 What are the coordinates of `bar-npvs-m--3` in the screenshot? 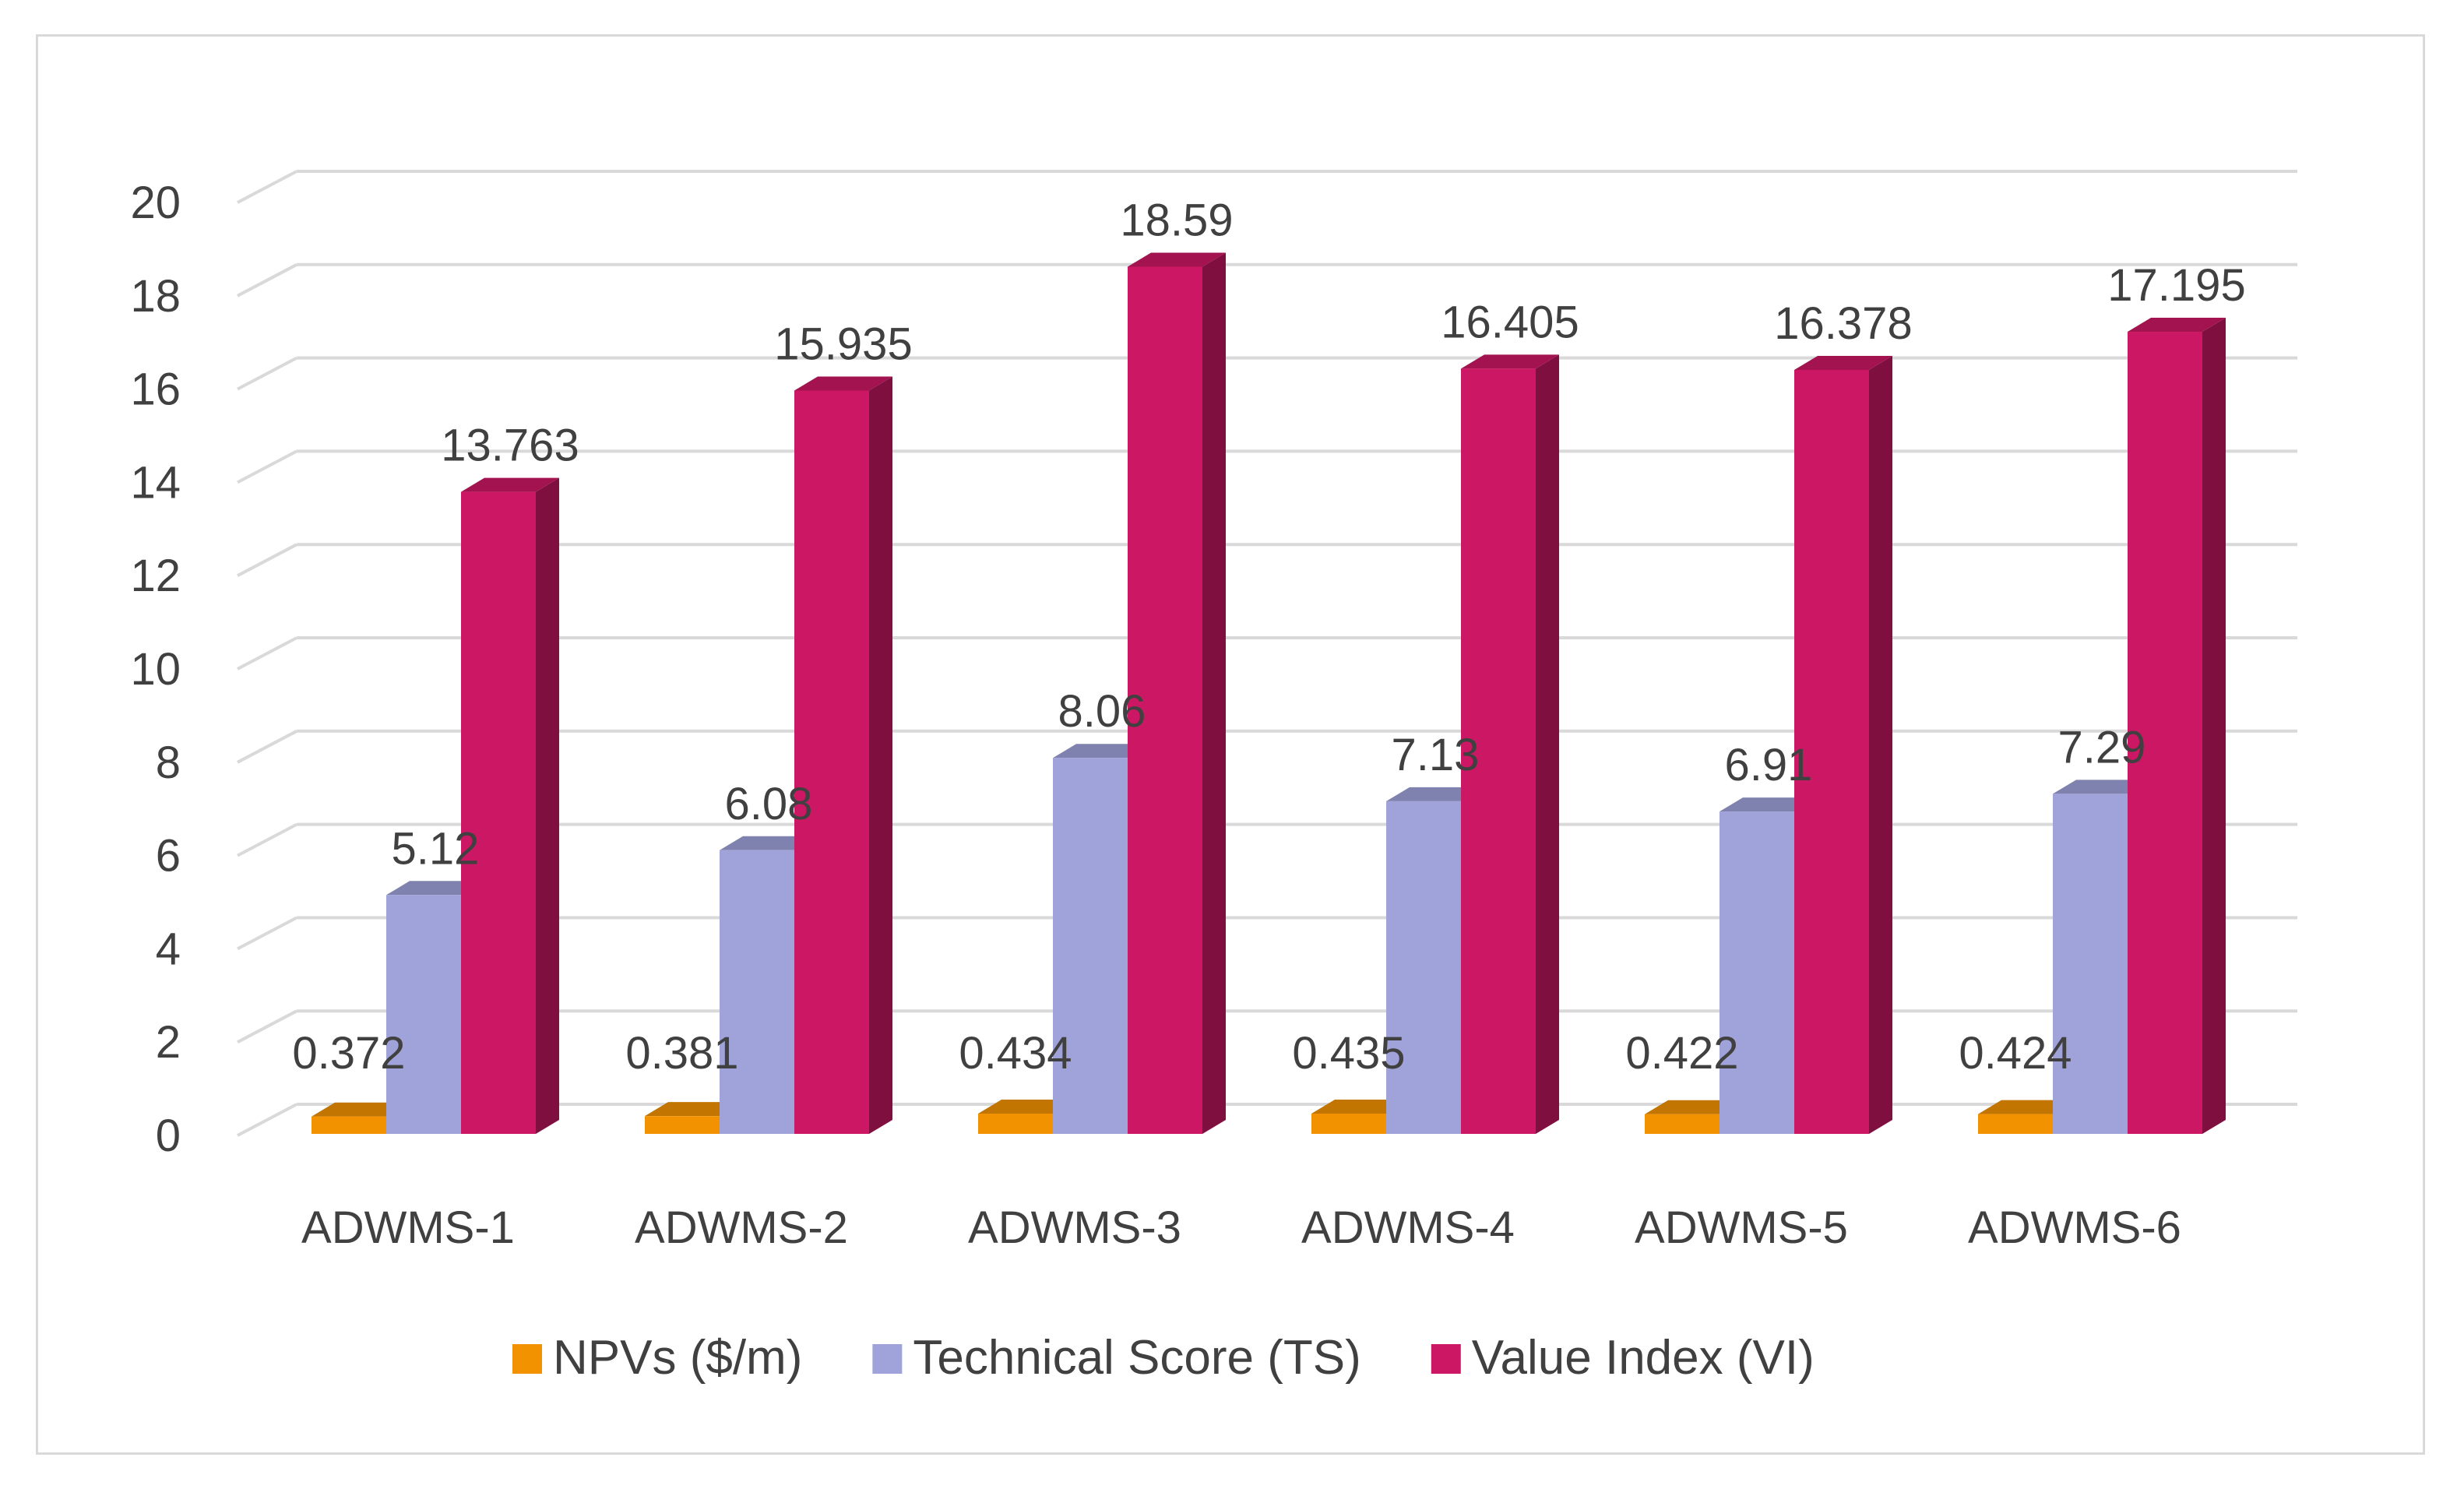 It's located at (1027, 1117).